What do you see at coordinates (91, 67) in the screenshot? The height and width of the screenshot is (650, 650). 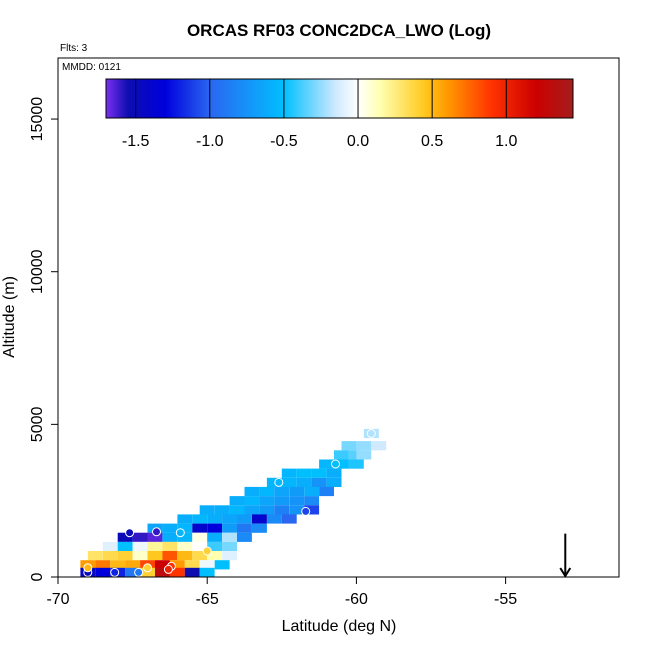 I see `date-label: MMDD: 0121` at bounding box center [91, 67].